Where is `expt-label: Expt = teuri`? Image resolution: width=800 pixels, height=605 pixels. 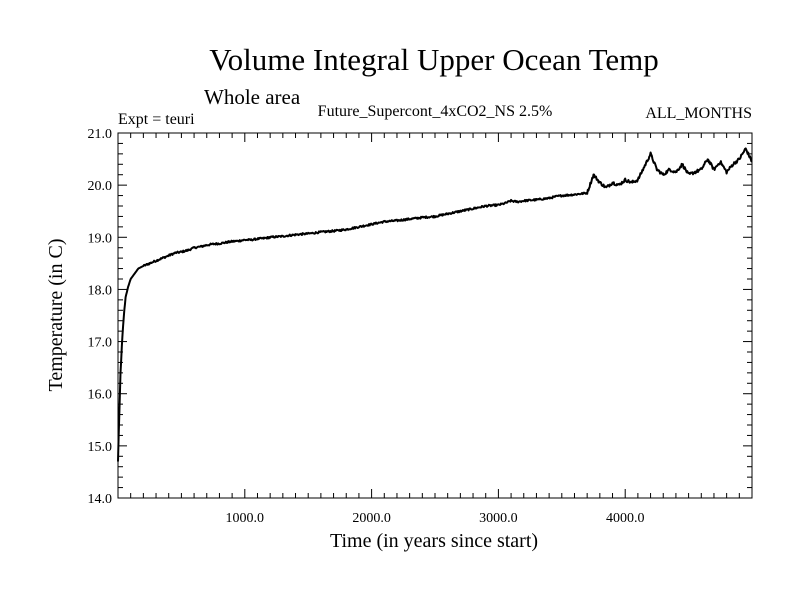
expt-label: Expt = teuri is located at coordinates (156, 119).